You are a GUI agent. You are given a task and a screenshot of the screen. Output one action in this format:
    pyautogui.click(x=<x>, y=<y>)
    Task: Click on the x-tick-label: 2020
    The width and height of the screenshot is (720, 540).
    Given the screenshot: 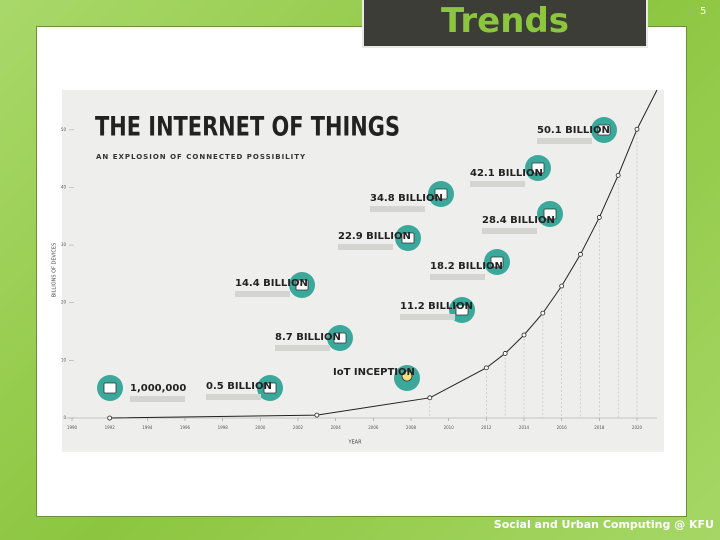 What is the action you would take?
    pyautogui.click(x=637, y=427)
    